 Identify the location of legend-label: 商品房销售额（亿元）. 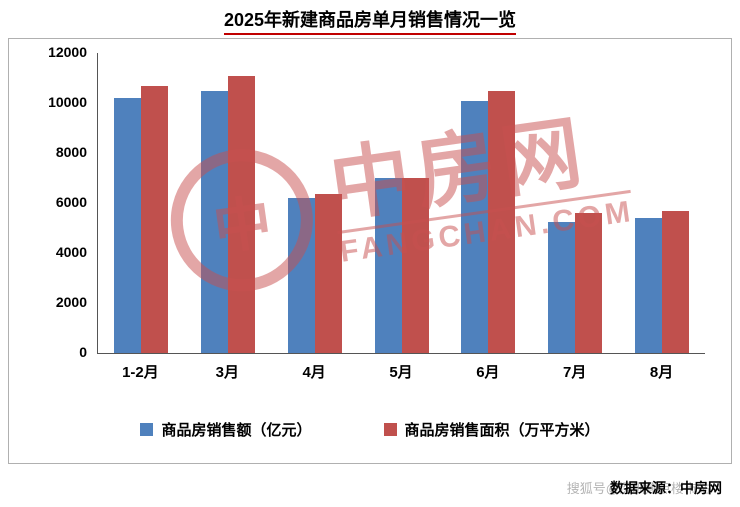
(236, 430).